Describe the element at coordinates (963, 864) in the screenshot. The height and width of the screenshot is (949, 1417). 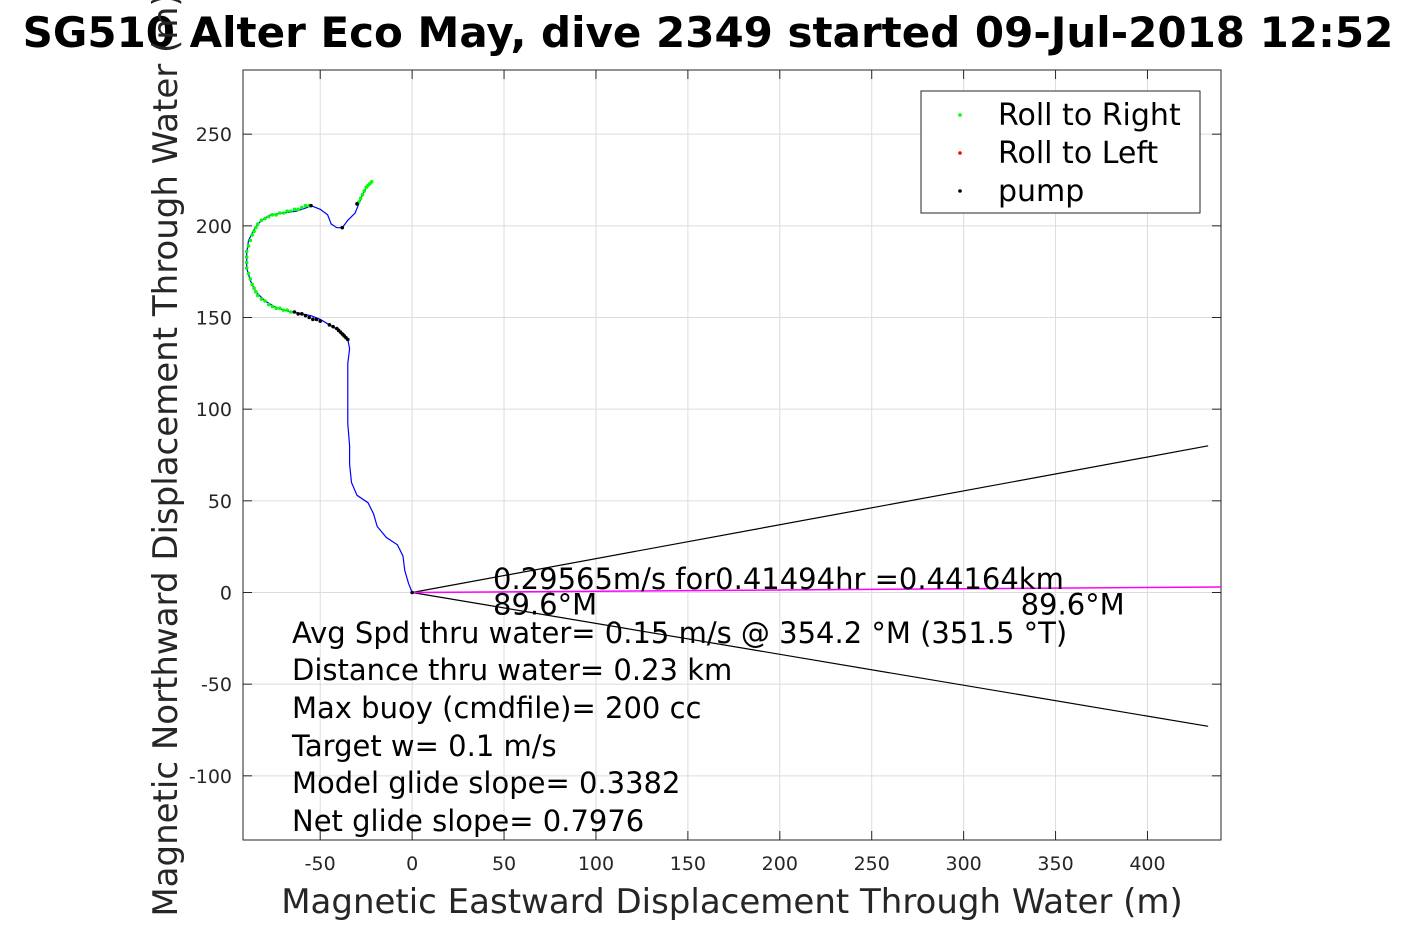
I see `x-tick-label: 300` at that location.